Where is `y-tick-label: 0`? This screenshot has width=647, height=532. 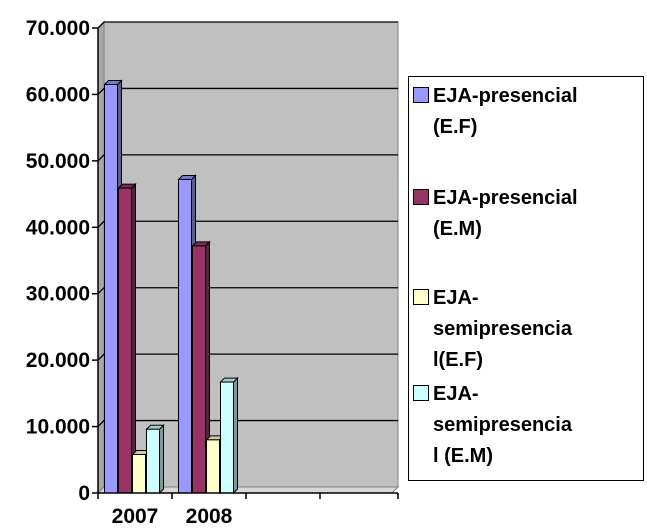 y-tick-label: 0 is located at coordinates (84, 493).